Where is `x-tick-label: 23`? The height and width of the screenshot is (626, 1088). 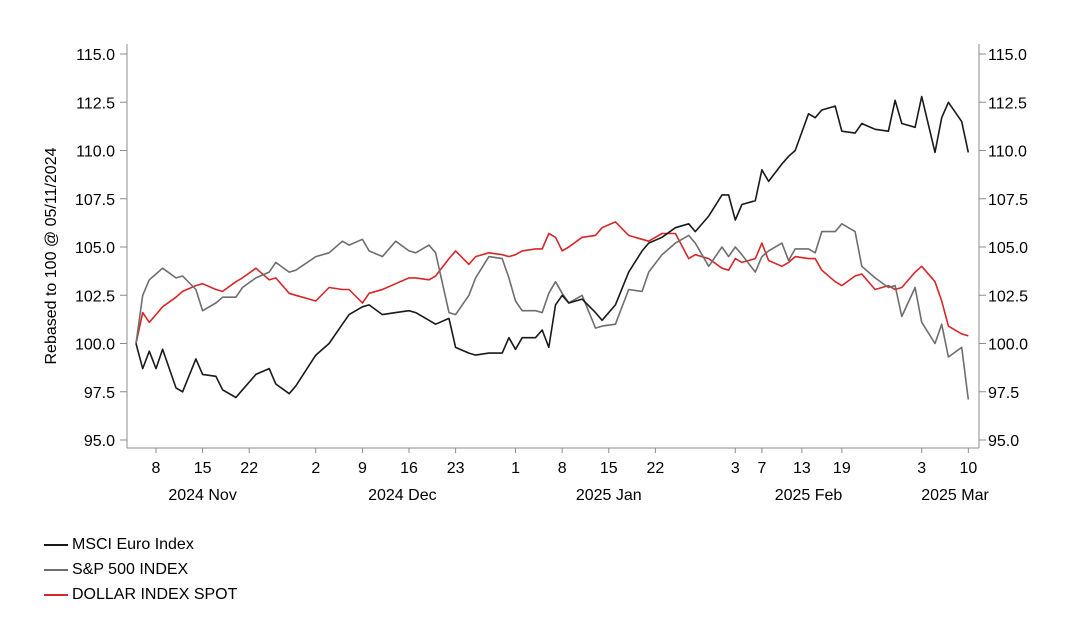 x-tick-label: 23 is located at coordinates (456, 468).